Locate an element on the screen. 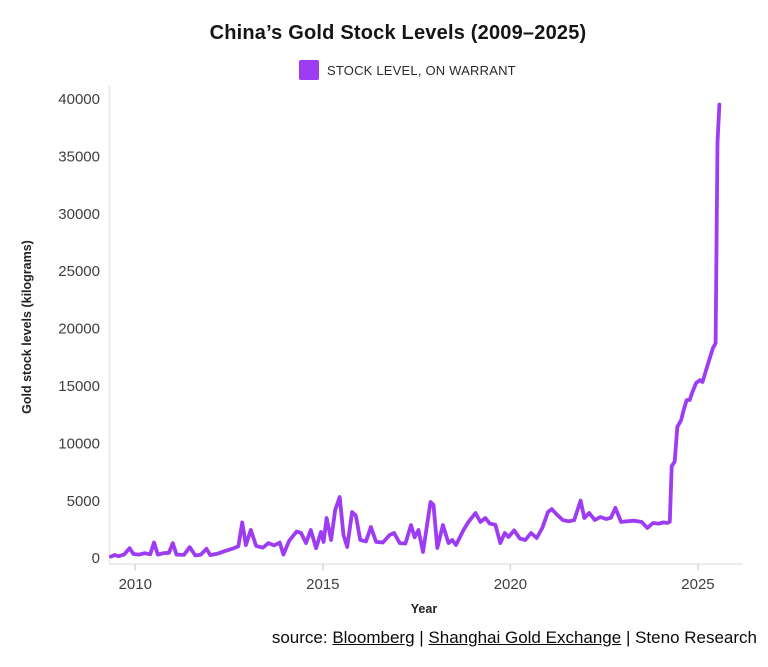  legend-label: STOCK LEVEL, ON WARRANT is located at coordinates (421, 70).